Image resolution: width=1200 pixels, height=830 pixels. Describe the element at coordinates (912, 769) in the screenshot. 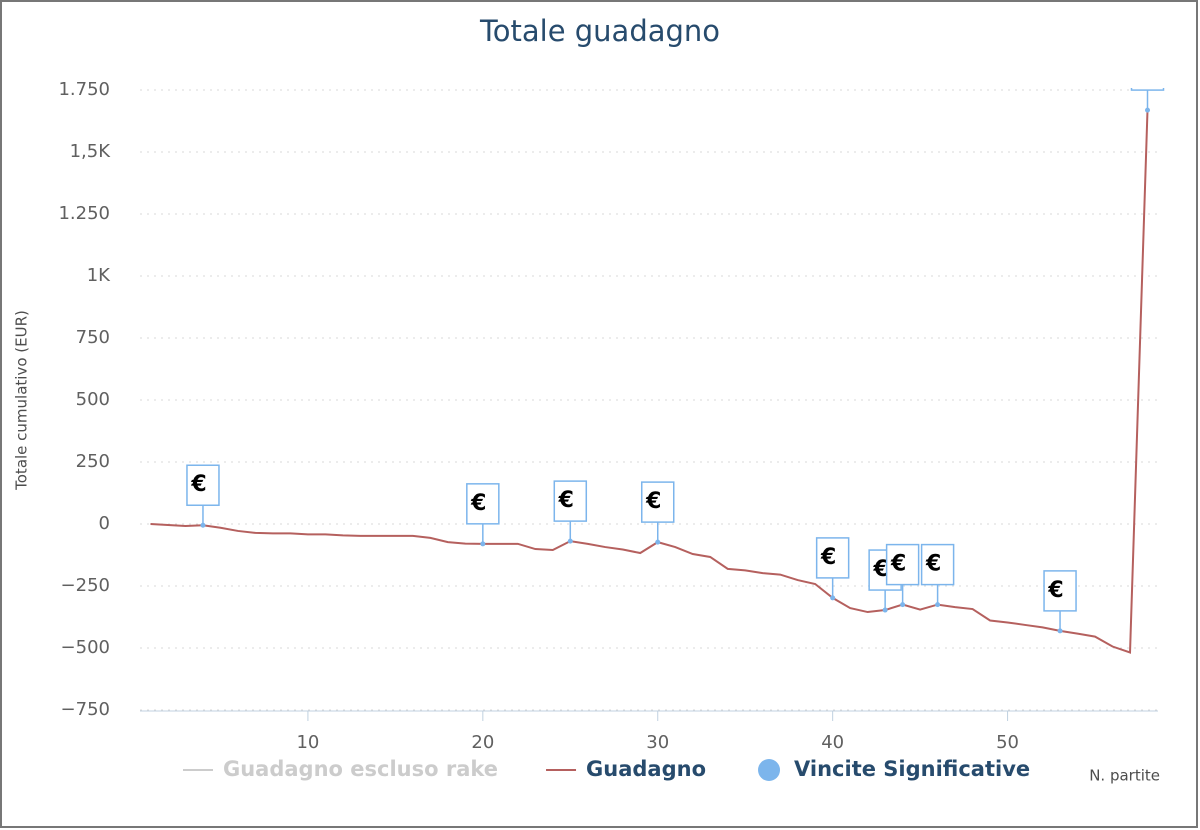

I see `legend-label: Vincite Significative` at that location.